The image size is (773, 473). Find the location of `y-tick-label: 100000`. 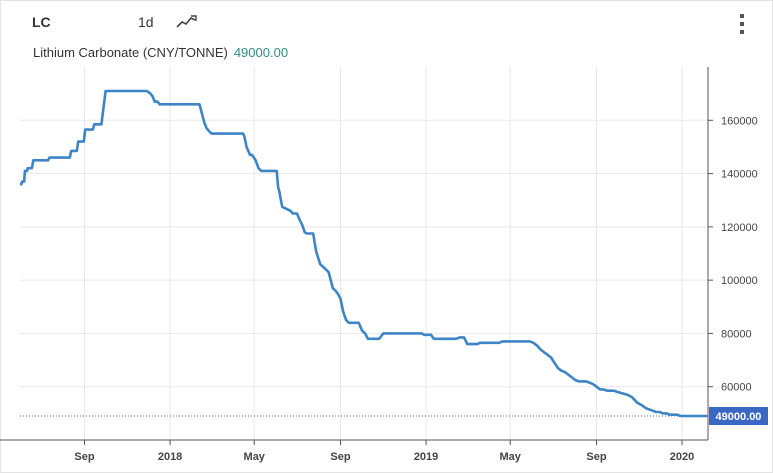

y-tick-label: 100000 is located at coordinates (739, 281).